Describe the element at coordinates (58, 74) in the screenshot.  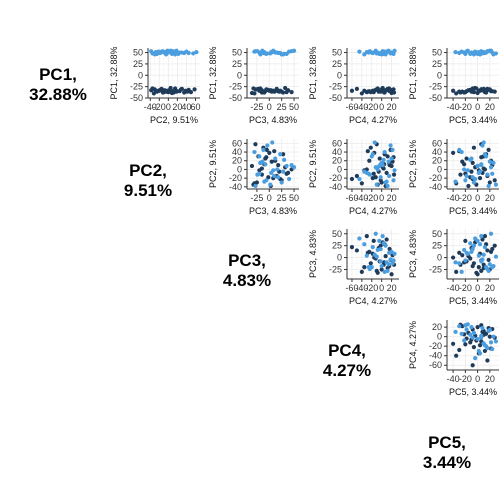
I see `diagonal-label-name: PC1,` at that location.